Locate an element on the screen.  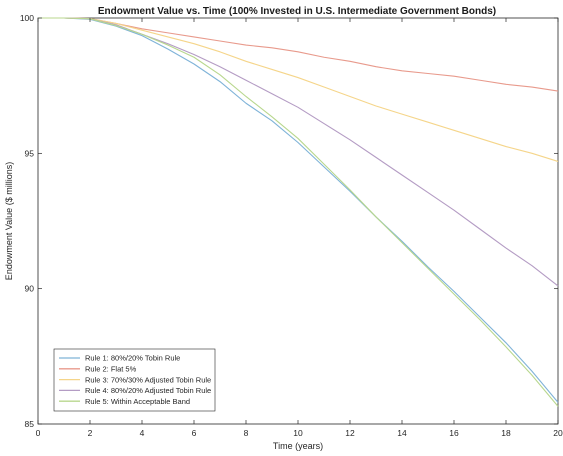
x-tick-label: 14 is located at coordinates (402, 433).